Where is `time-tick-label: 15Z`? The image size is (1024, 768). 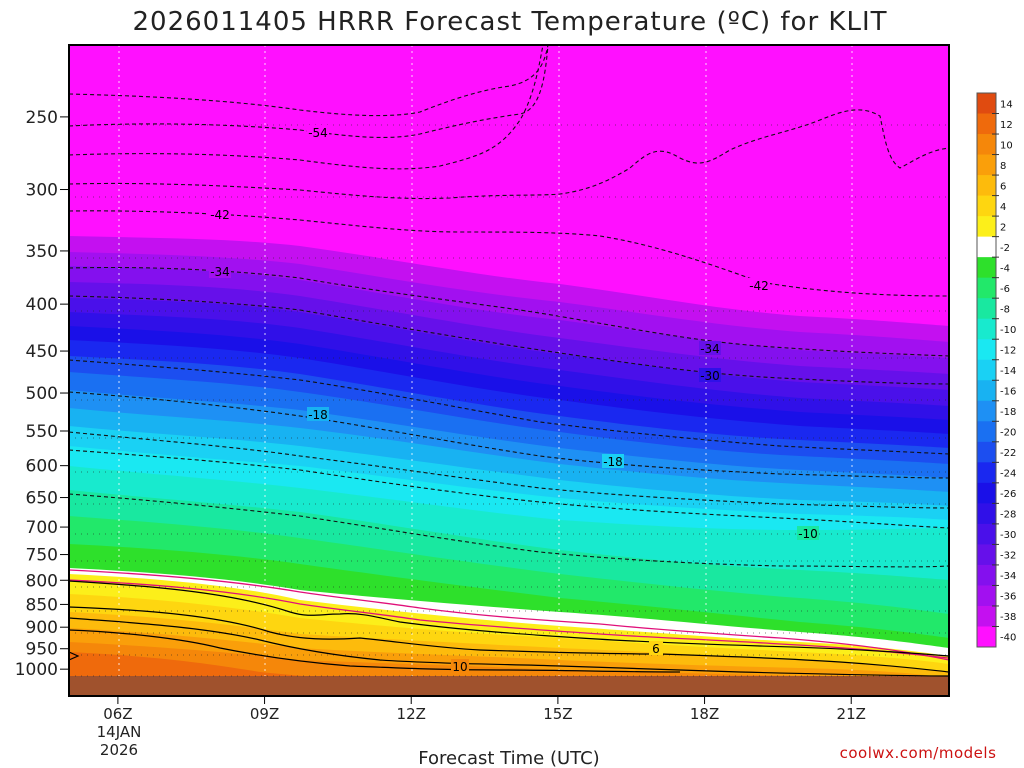 time-tick-label: 15Z is located at coordinates (557, 714).